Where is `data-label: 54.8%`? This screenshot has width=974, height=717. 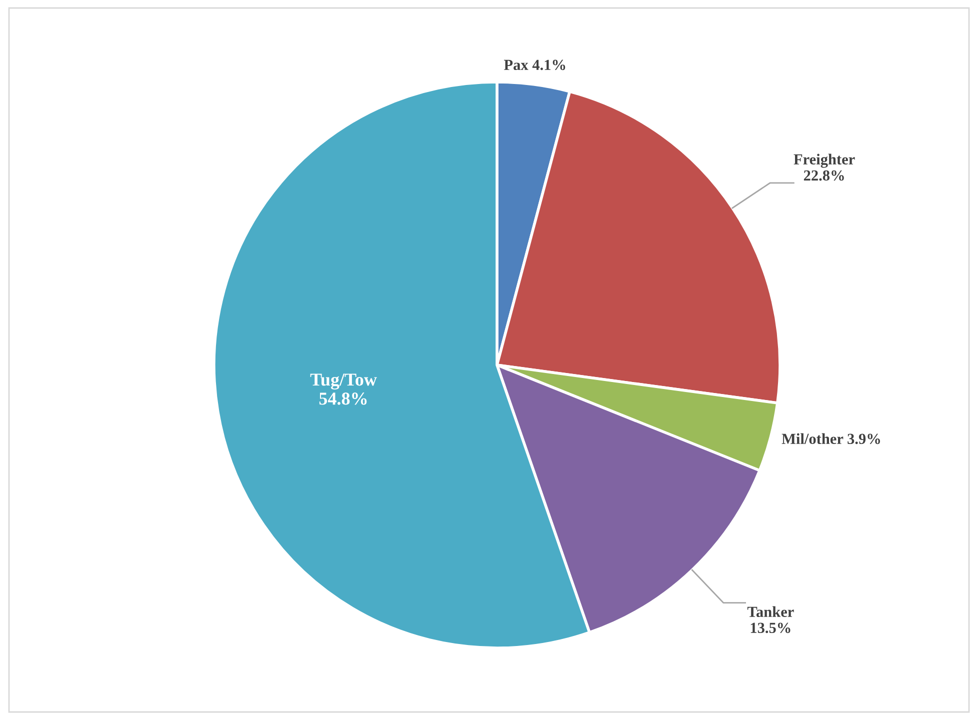
data-label: 54.8% is located at coordinates (343, 398).